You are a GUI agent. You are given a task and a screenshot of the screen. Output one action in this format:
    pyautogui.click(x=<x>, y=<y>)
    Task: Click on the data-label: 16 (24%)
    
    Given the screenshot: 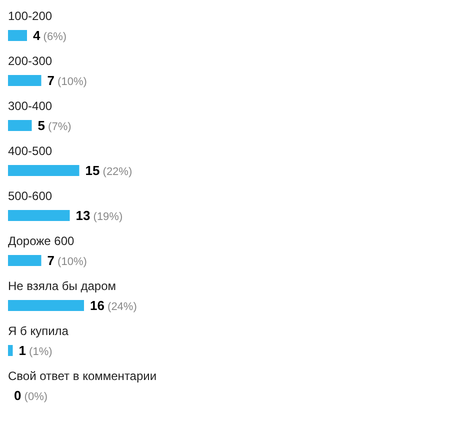 What is the action you would take?
    pyautogui.click(x=113, y=305)
    